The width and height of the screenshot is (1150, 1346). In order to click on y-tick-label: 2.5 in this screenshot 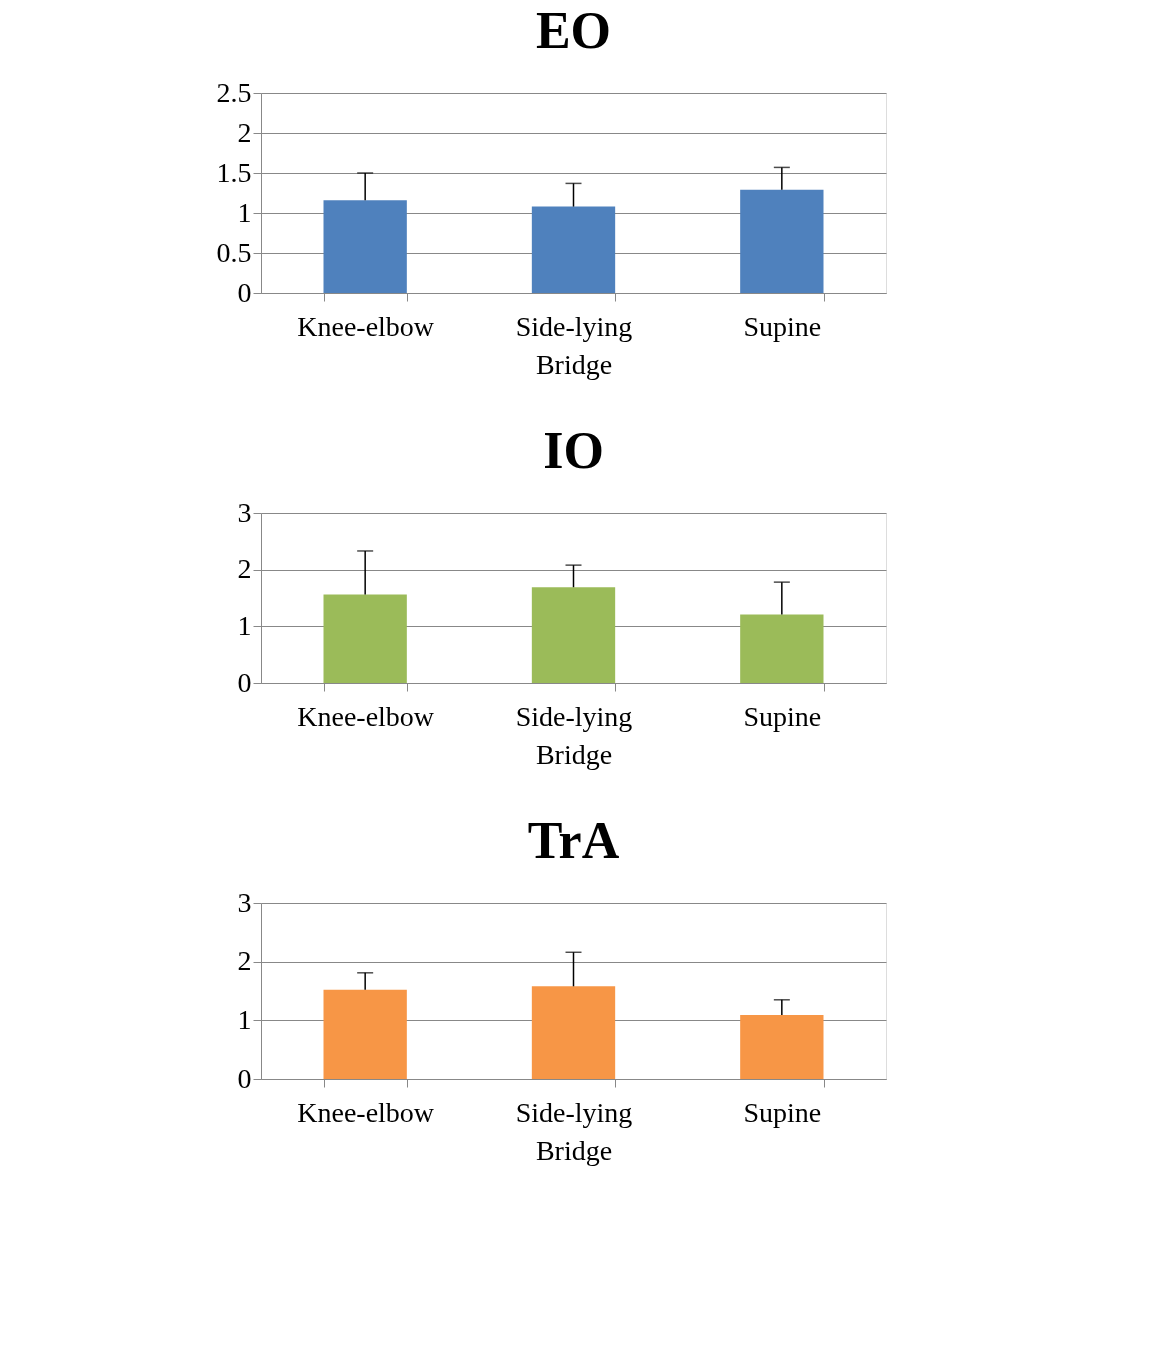, I will do `click(234, 92)`.